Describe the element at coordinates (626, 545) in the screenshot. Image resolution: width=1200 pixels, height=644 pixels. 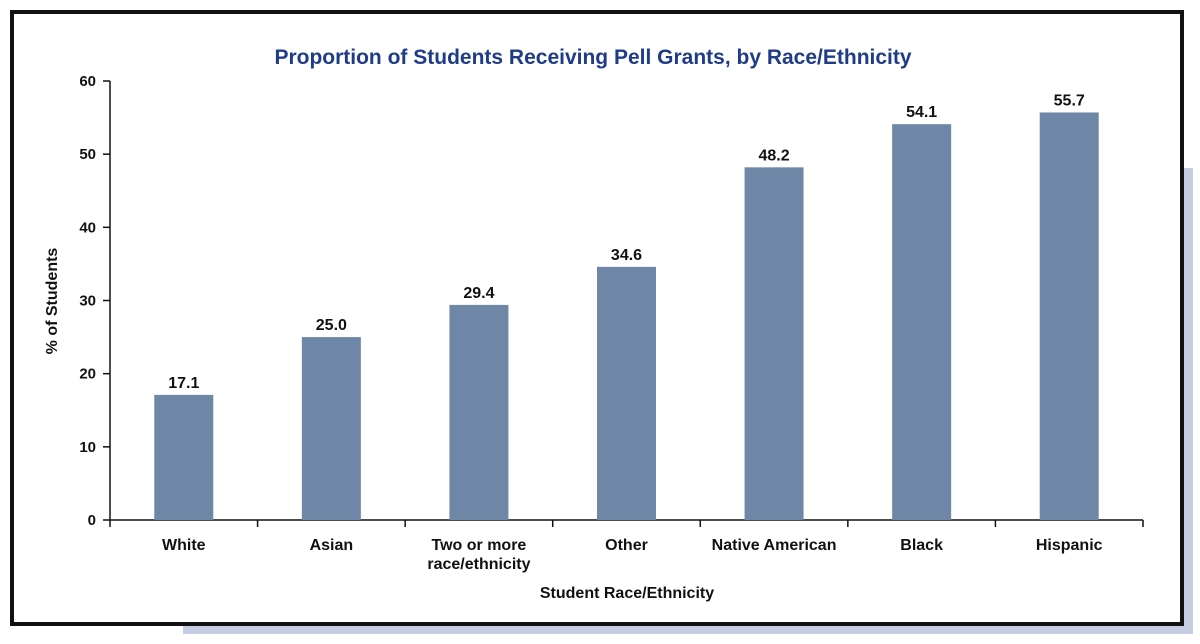
I see `x-category-label: Other` at that location.